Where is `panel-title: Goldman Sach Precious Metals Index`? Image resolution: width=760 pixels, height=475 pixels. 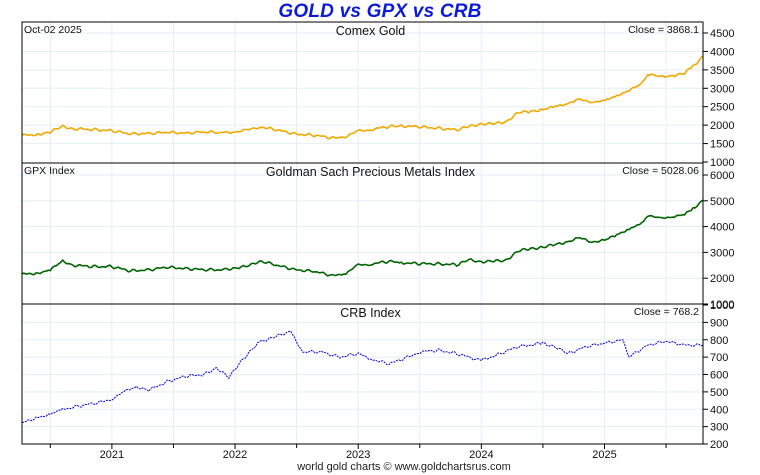 panel-title: Goldman Sach Precious Metals Index is located at coordinates (371, 172).